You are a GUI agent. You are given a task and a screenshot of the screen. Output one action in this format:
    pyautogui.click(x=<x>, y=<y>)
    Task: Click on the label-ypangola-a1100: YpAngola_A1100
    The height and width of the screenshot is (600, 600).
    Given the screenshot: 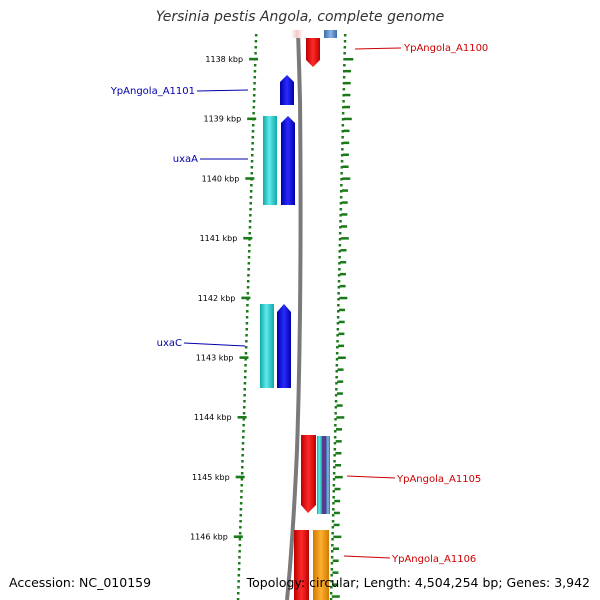 What is the action you would take?
    pyautogui.click(x=445, y=48)
    